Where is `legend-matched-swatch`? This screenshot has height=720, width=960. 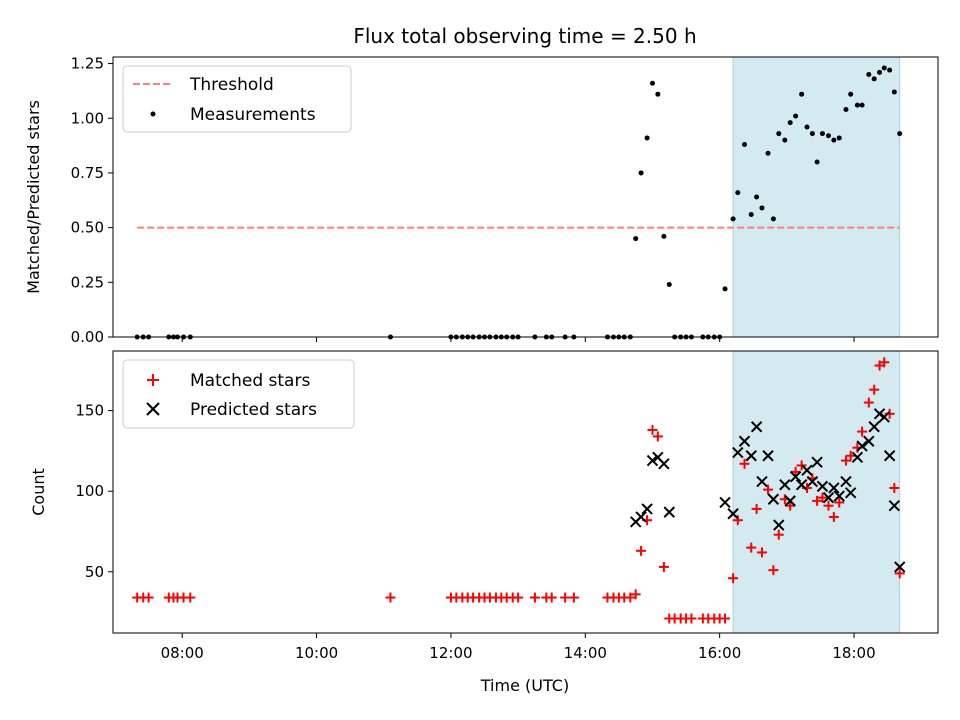 legend-matched-swatch is located at coordinates (153, 380).